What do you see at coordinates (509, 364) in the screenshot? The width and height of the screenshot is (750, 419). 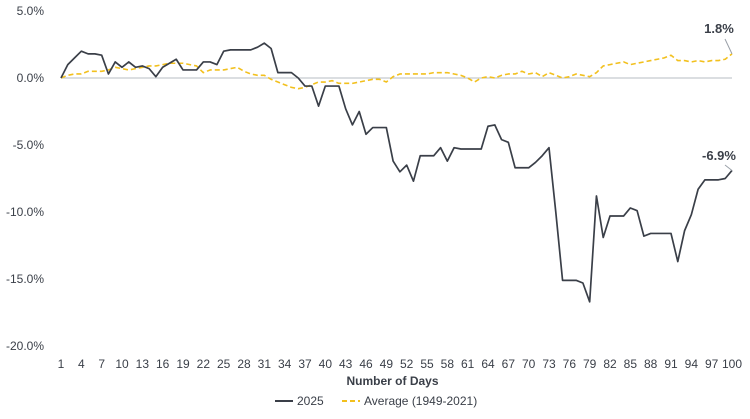 I see `x-tick-label: 67` at bounding box center [509, 364].